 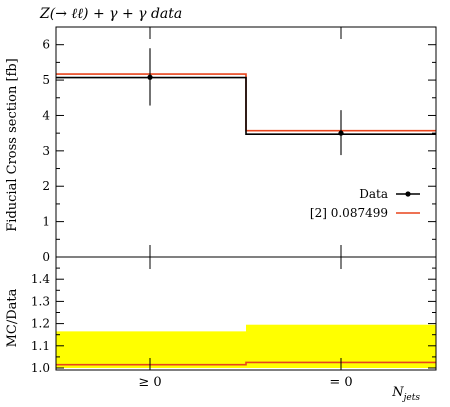 What do you see at coordinates (349, 213) in the screenshot?
I see `legend-label: [2] 0.087499` at bounding box center [349, 213].